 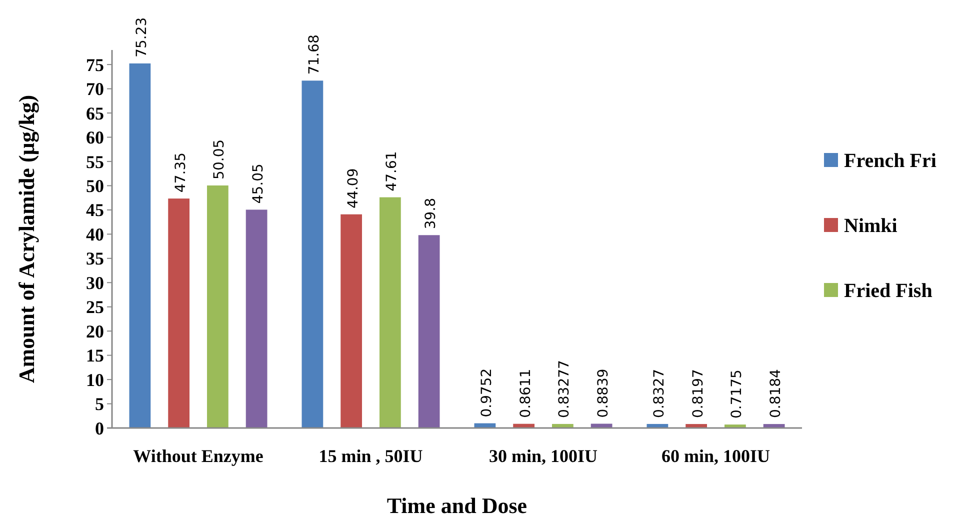 I want to click on y-tick-label: 0, so click(x=99, y=428).